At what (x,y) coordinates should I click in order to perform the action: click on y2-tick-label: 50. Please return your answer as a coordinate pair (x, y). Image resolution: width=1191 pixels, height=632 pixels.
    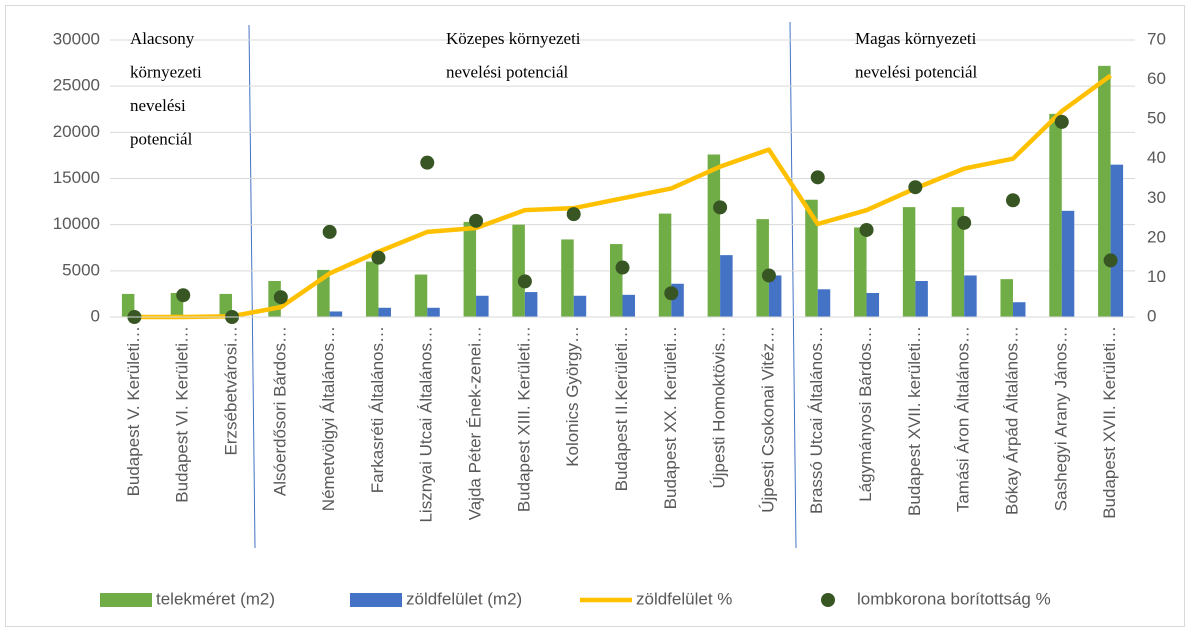
    Looking at the image, I should click on (1156, 118).